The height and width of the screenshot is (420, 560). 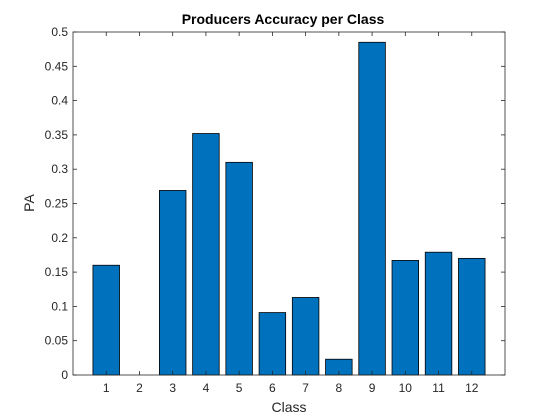 I want to click on y-axis-label: PA, so click(x=29, y=203).